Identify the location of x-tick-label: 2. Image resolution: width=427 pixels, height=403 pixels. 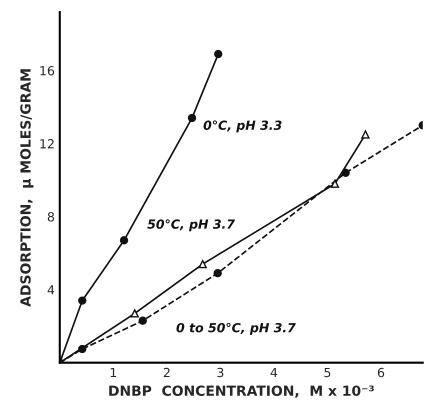
(167, 373).